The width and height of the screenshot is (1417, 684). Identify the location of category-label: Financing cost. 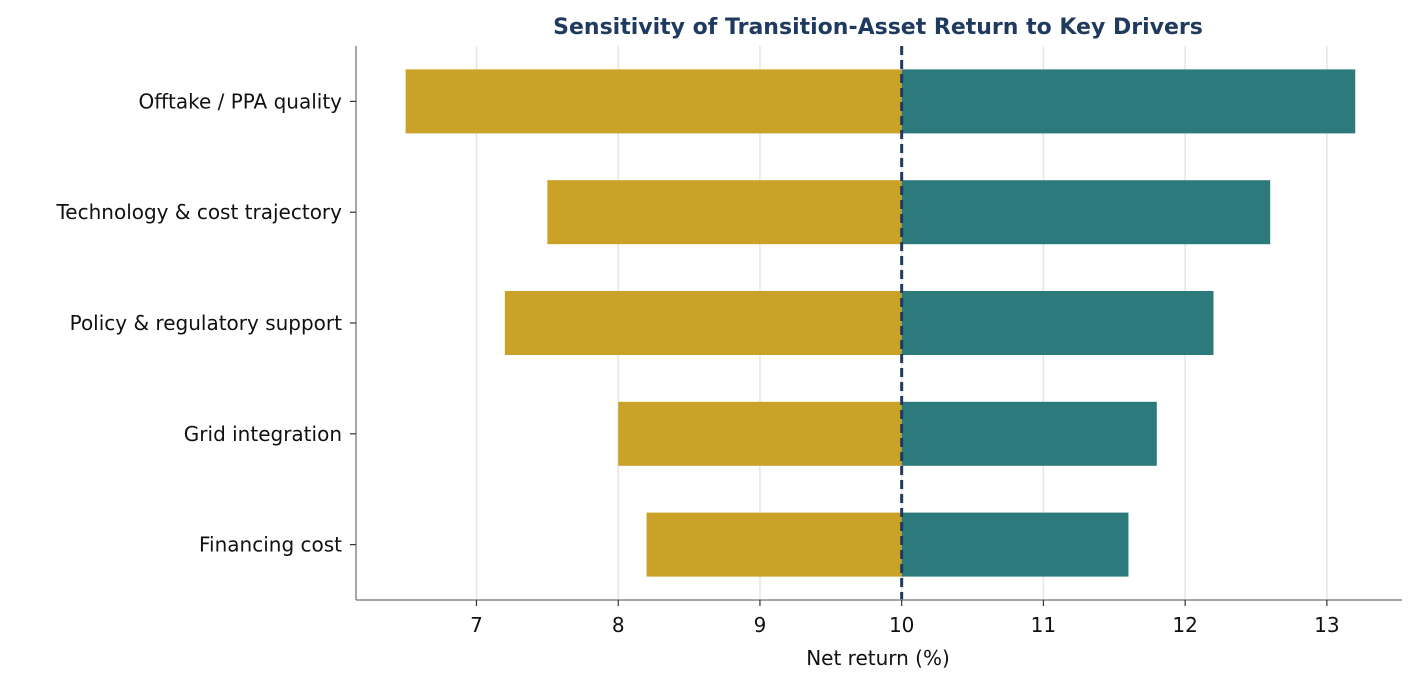
(270, 545).